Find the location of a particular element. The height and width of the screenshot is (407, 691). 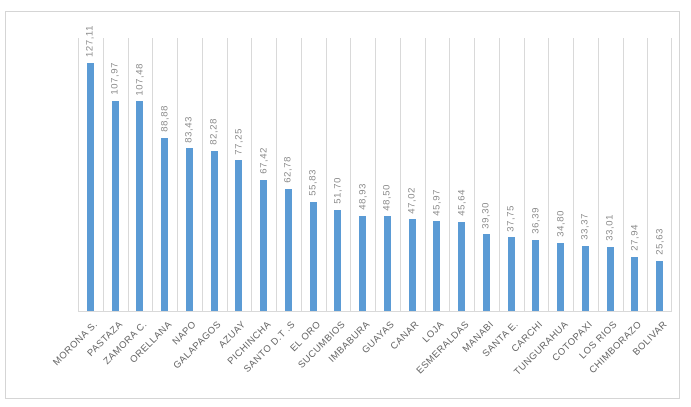

bar-value-label: 107,48 is located at coordinates (140, 79).